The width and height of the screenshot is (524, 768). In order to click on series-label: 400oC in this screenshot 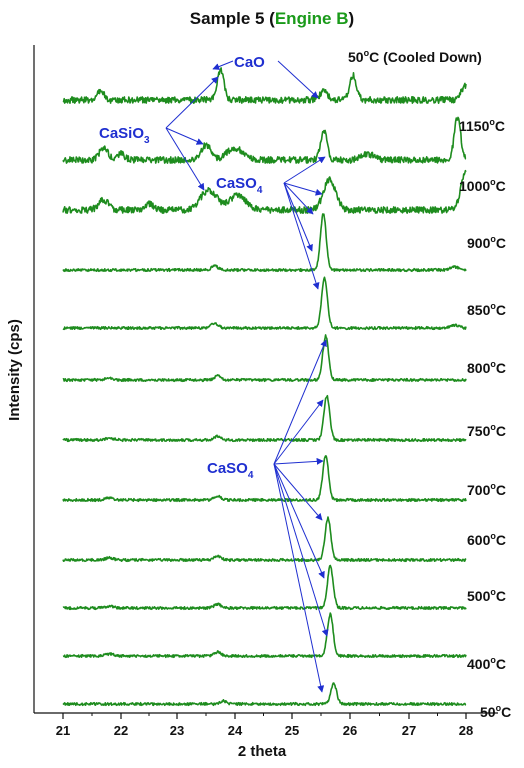, I will do `click(486, 663)`.